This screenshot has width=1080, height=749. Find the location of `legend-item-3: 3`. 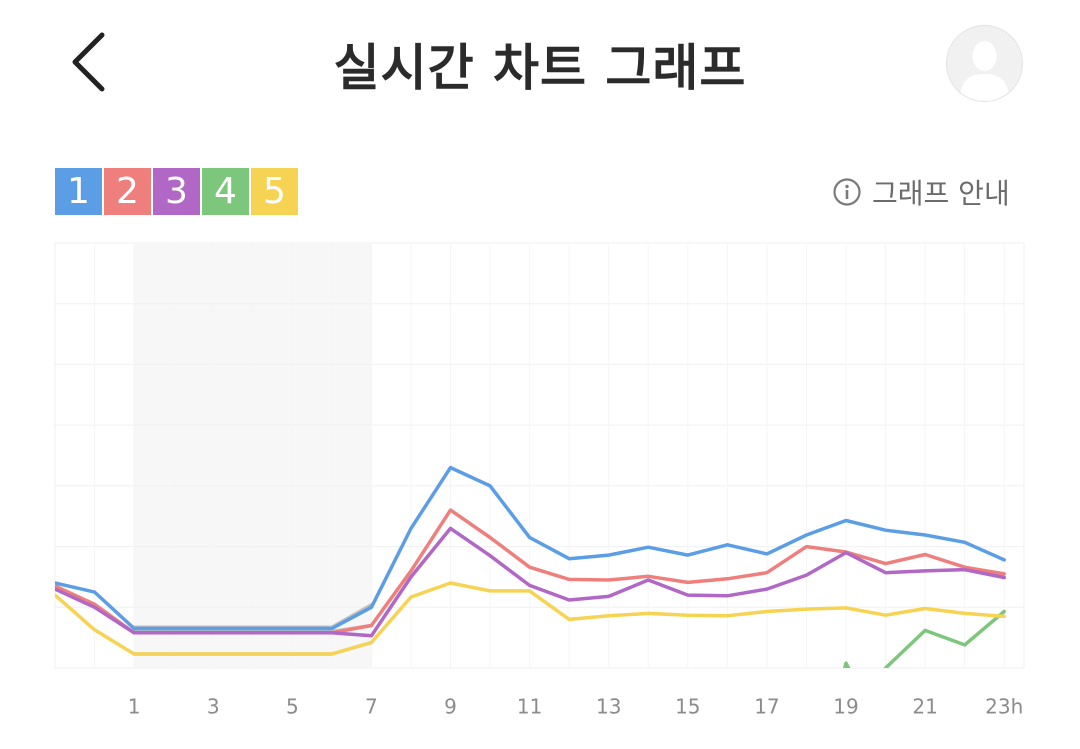

legend-item-3: 3 is located at coordinates (176, 191).